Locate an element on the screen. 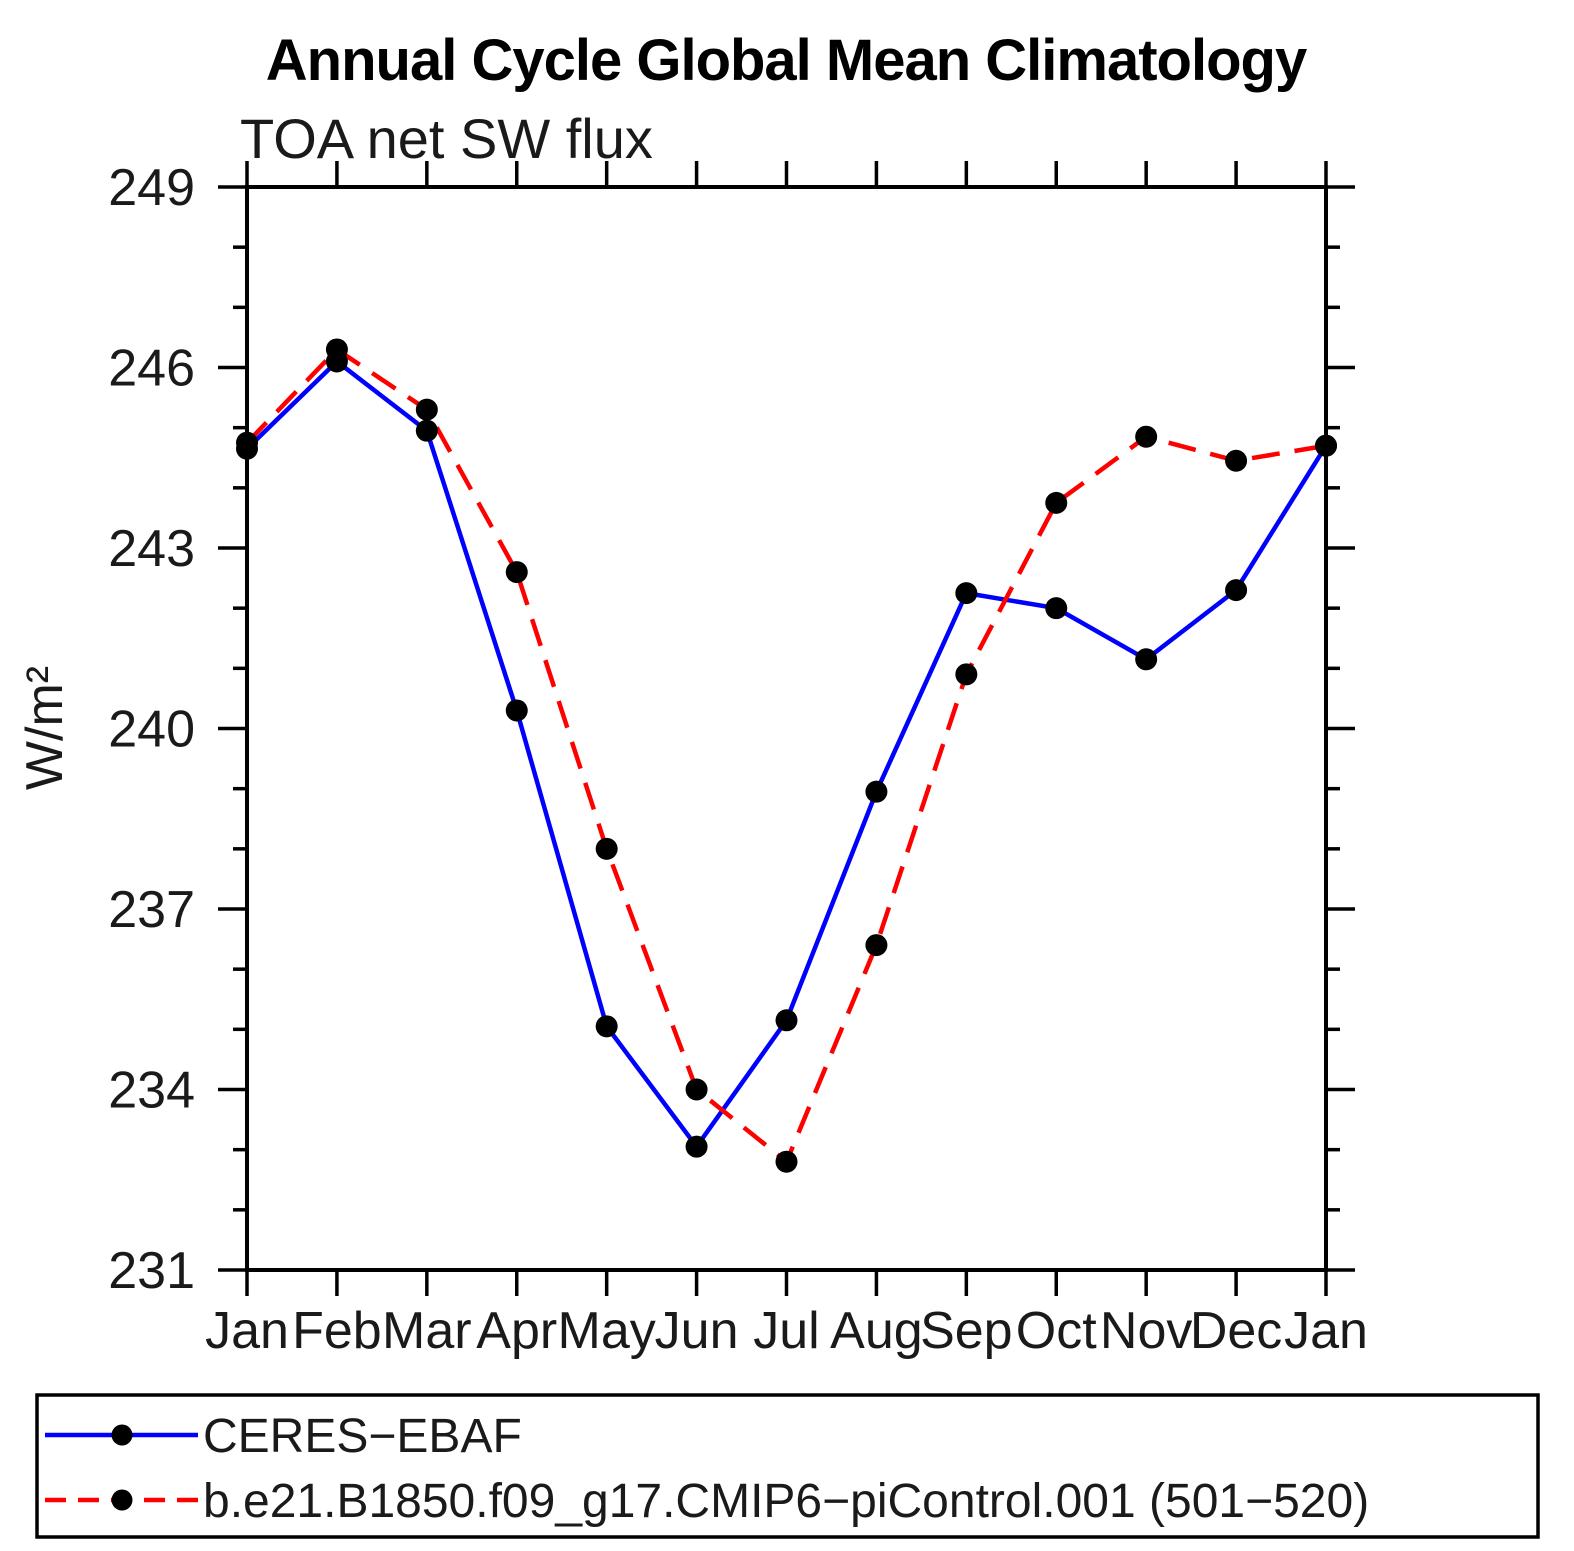  x-tick-label: Aug is located at coordinates (876, 1331).